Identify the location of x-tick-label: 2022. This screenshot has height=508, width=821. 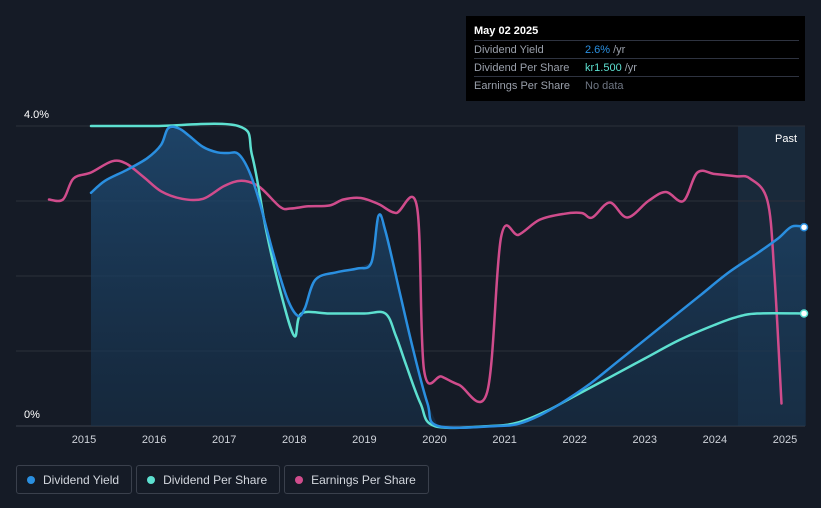
(574, 440).